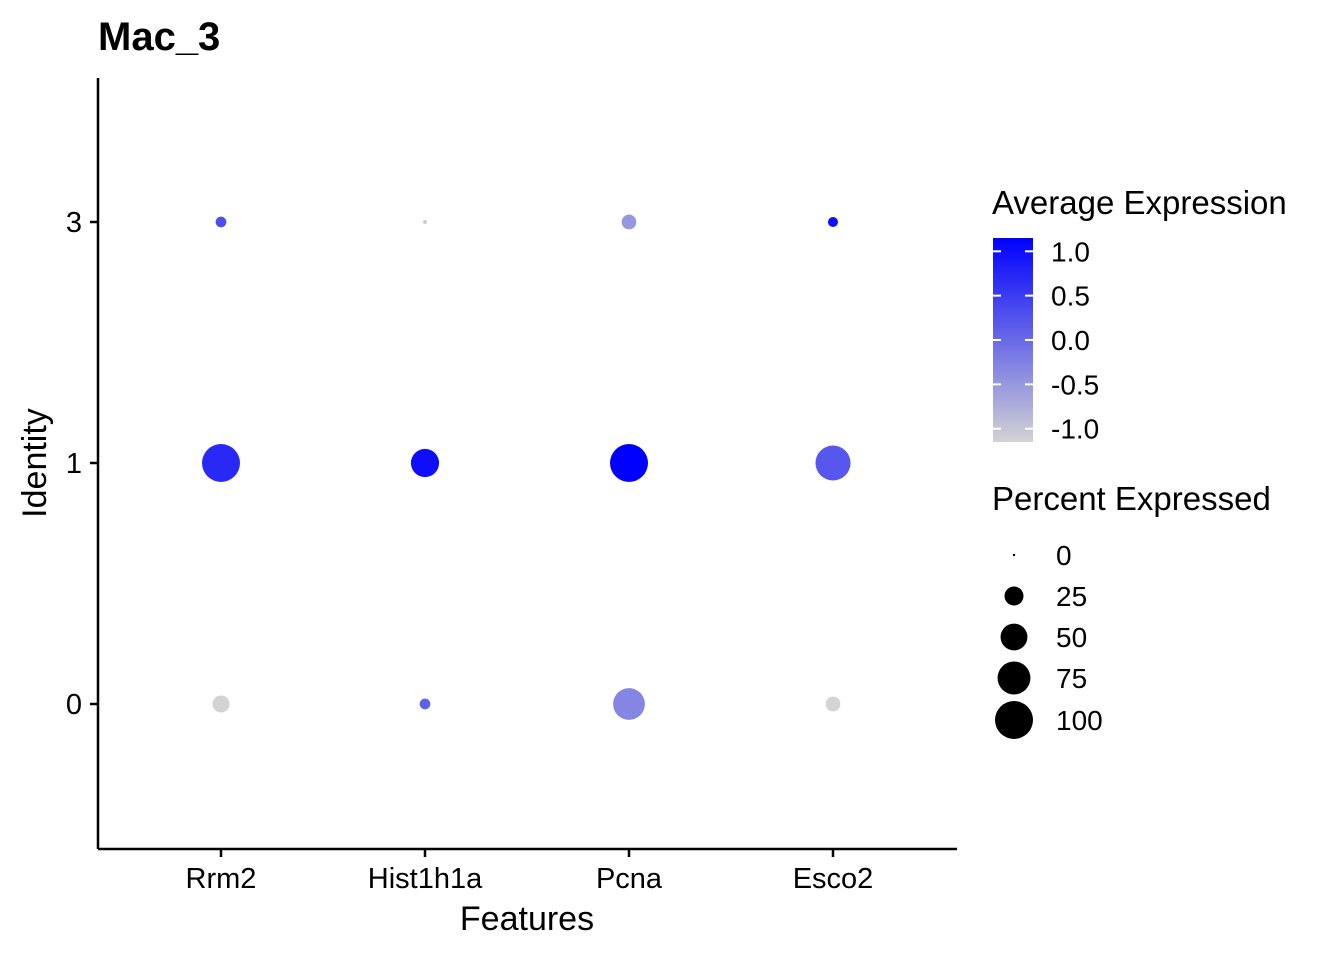  What do you see at coordinates (1131, 609) in the screenshot?
I see `size-legend: Percent Expressed 0 25 50 75 100` at bounding box center [1131, 609].